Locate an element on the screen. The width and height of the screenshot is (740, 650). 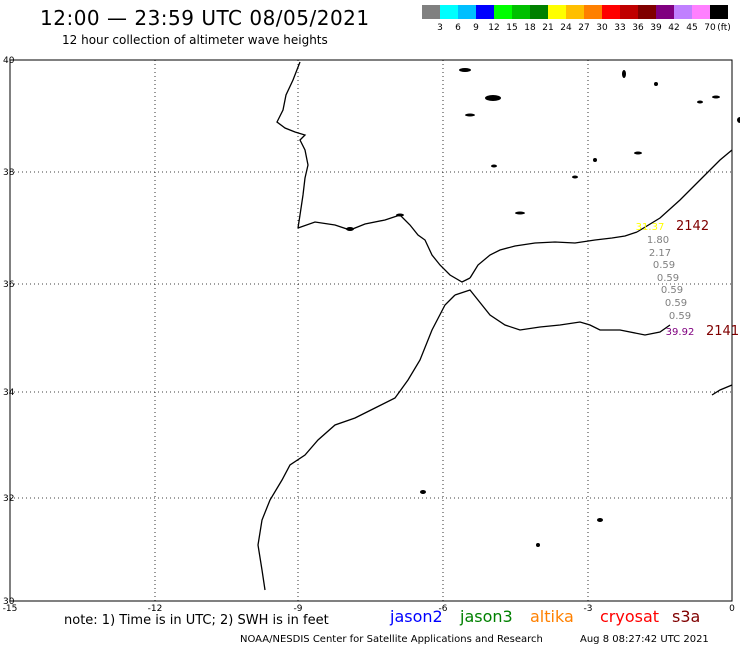
pass-number-label: 2141 is located at coordinates (722, 331).